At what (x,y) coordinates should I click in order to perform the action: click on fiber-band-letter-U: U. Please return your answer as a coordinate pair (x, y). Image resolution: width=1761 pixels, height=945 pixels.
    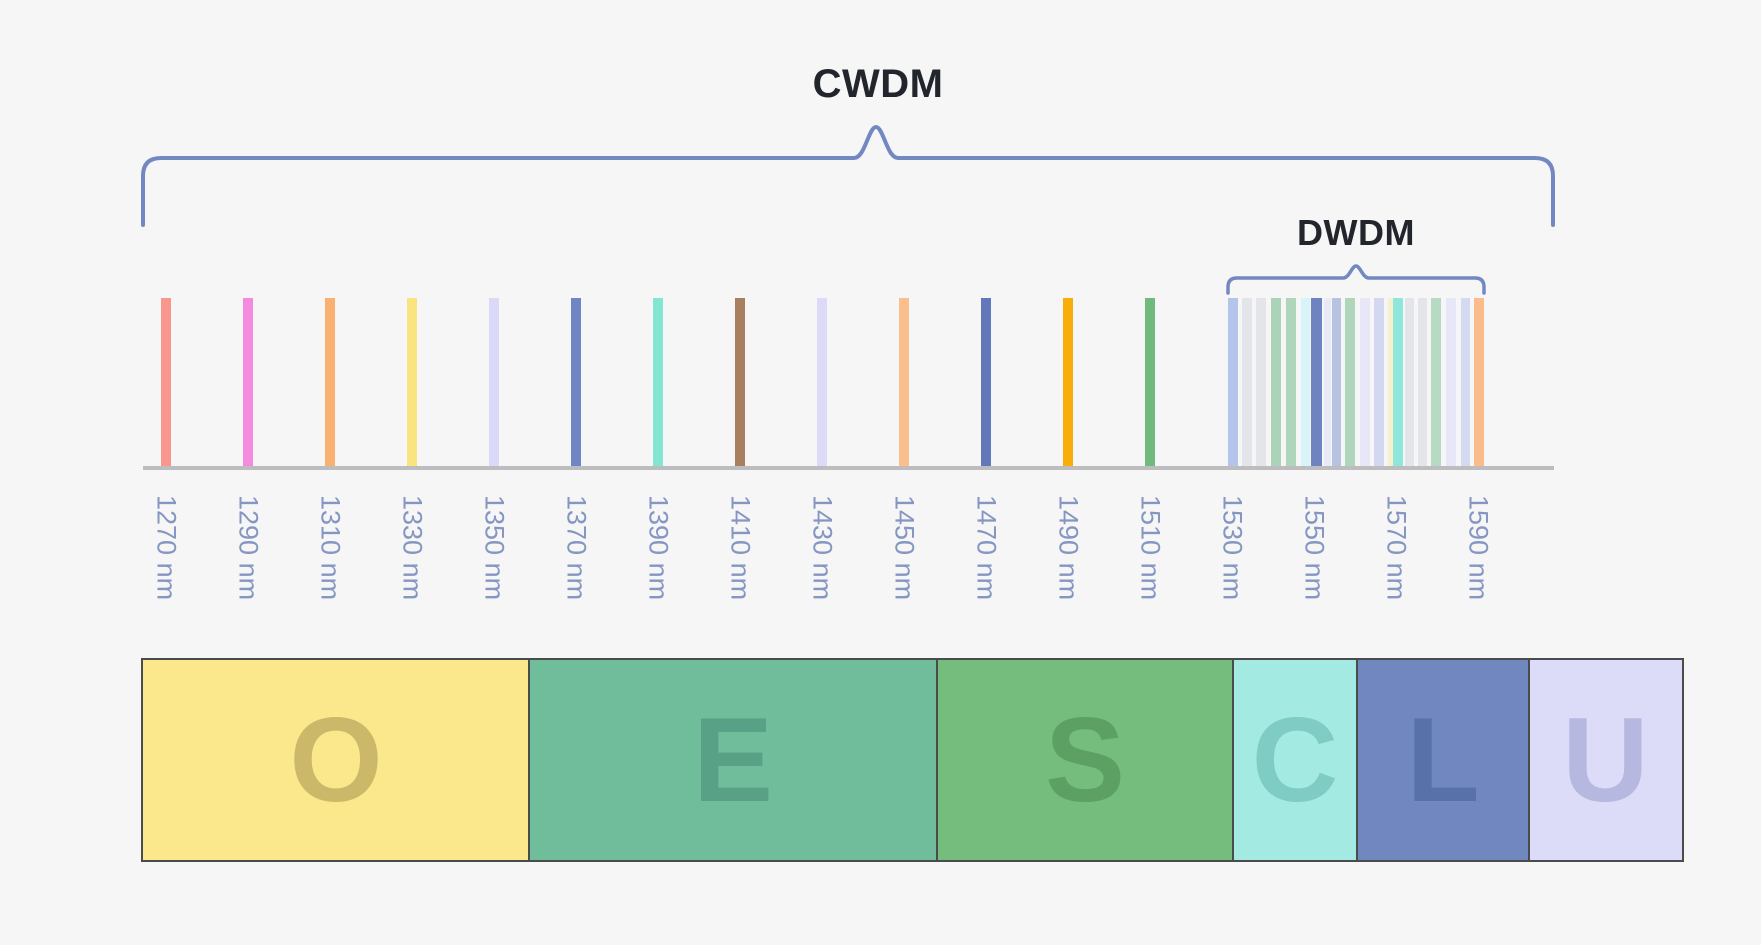
    Looking at the image, I should click on (1605, 760).